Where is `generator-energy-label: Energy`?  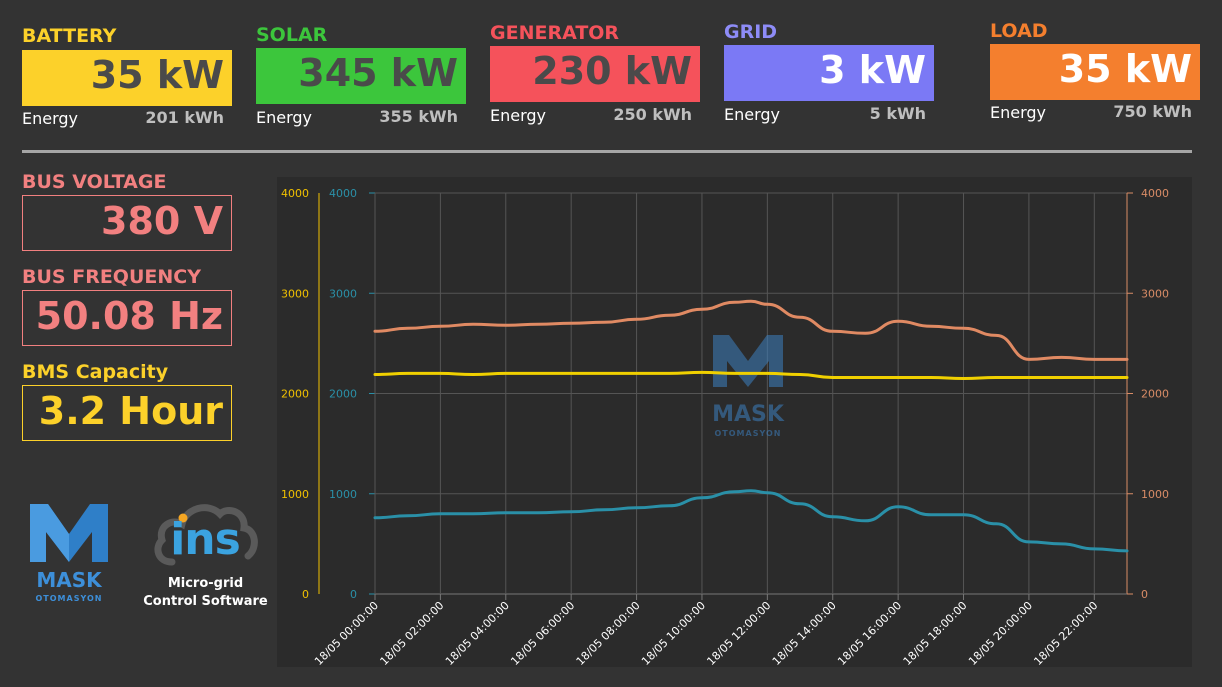 generator-energy-label: Energy is located at coordinates (518, 115).